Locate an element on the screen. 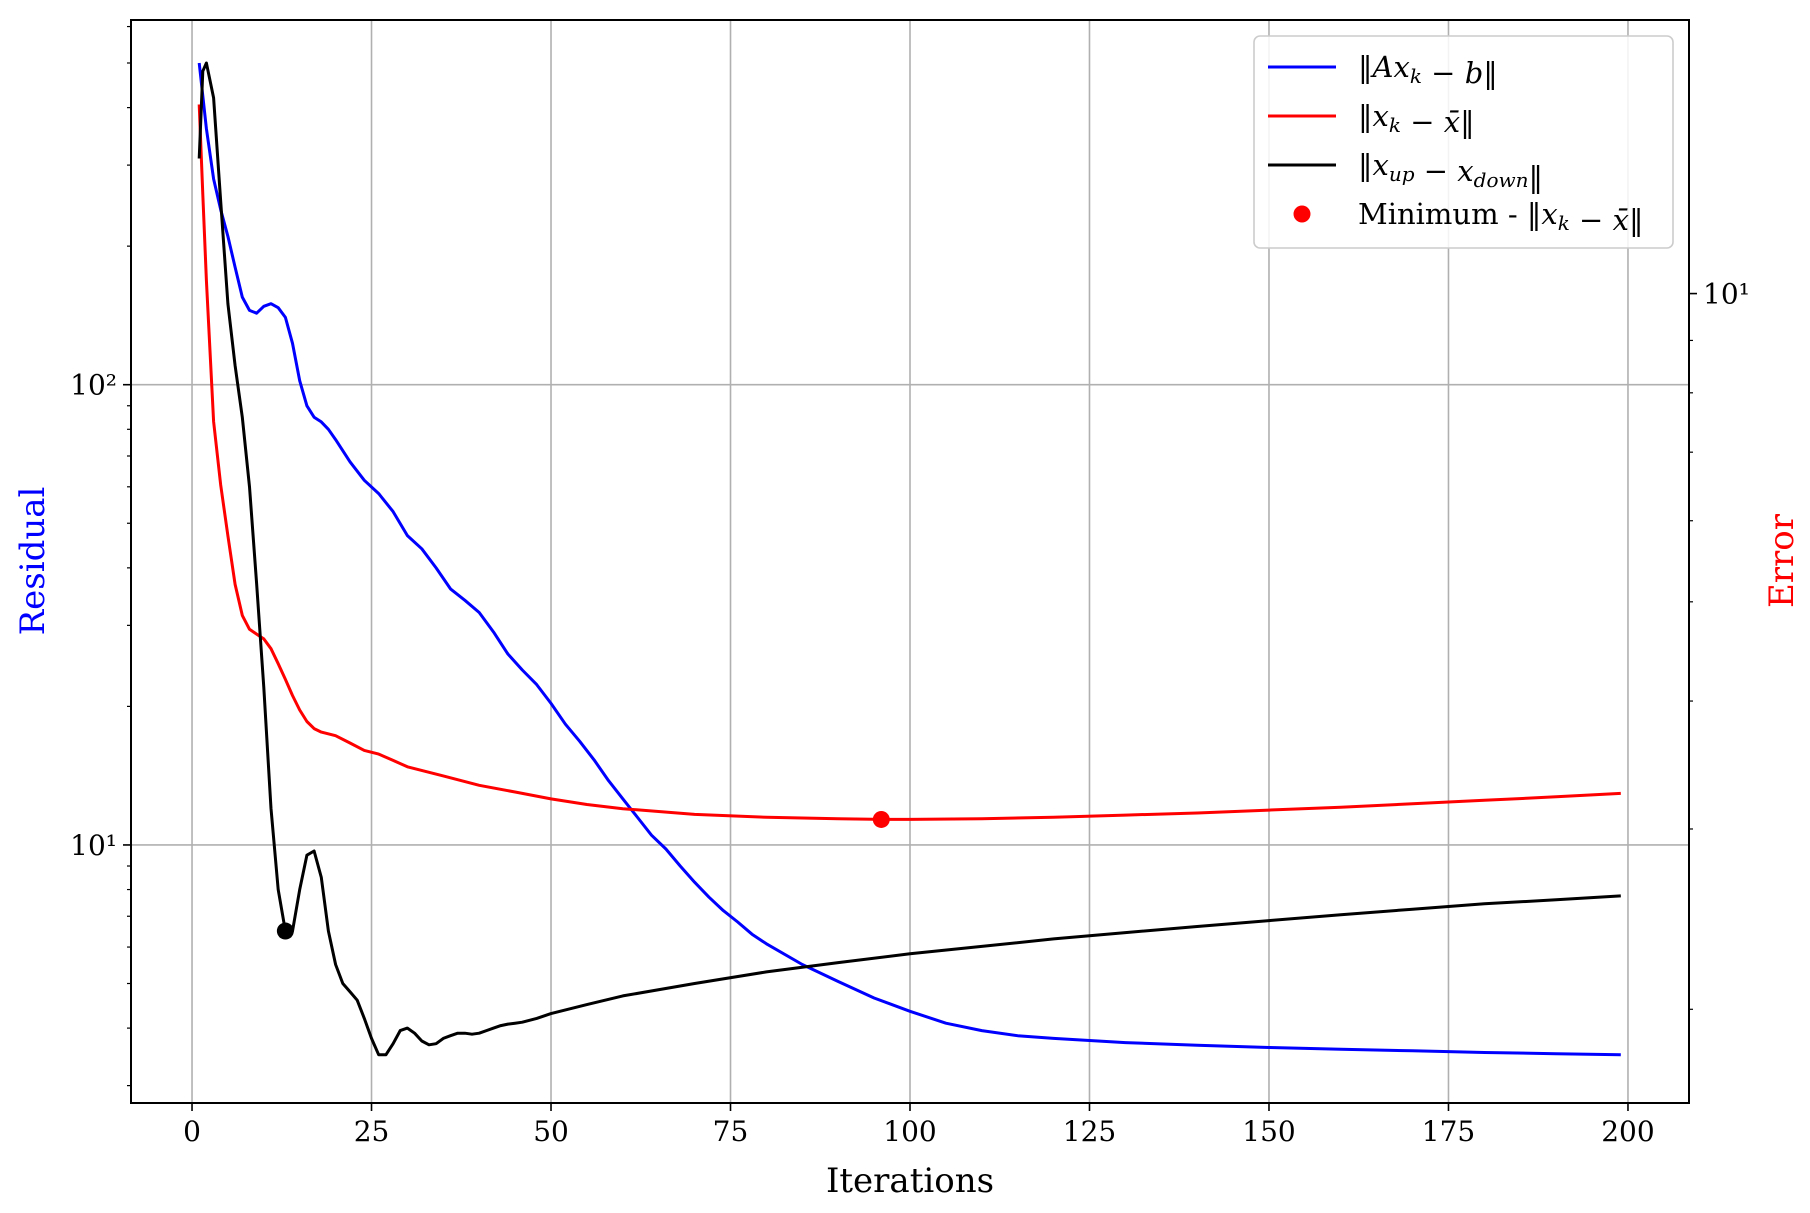 This screenshot has width=1810, height=1213. minimum-error-marker is located at coordinates (881, 819).